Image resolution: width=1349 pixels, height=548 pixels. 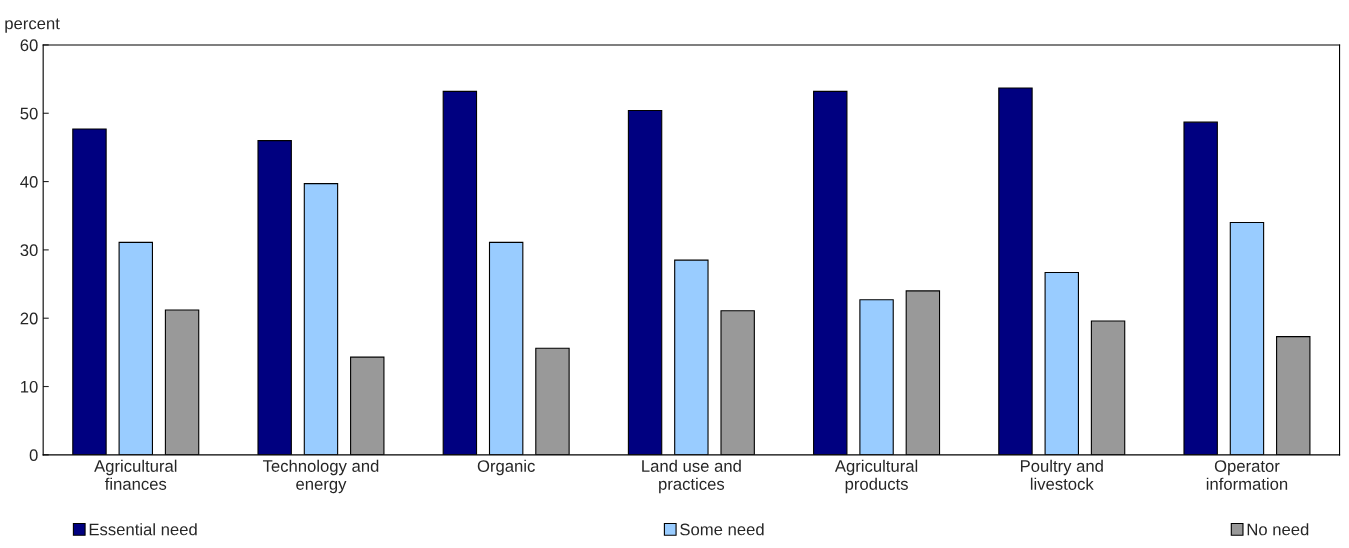 I want to click on y-tick-label: 0, so click(x=33, y=455).